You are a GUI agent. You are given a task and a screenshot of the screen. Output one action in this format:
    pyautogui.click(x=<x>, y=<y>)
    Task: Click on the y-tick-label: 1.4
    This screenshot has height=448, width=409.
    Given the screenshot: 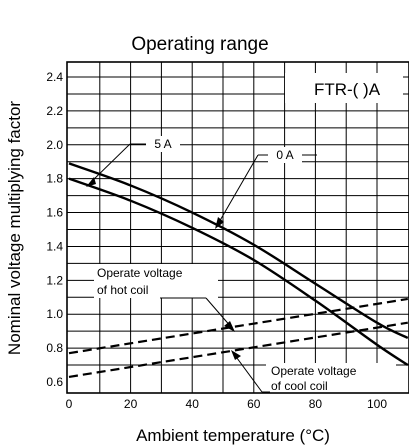 What is the action you would take?
    pyautogui.click(x=54, y=246)
    